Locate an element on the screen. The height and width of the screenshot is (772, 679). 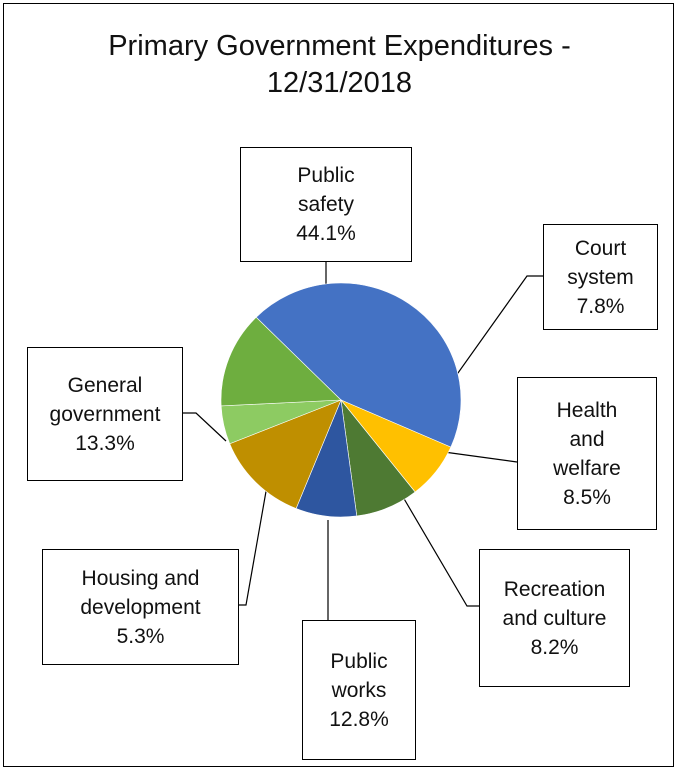
pie-slice-general-government is located at coordinates (281, 361).